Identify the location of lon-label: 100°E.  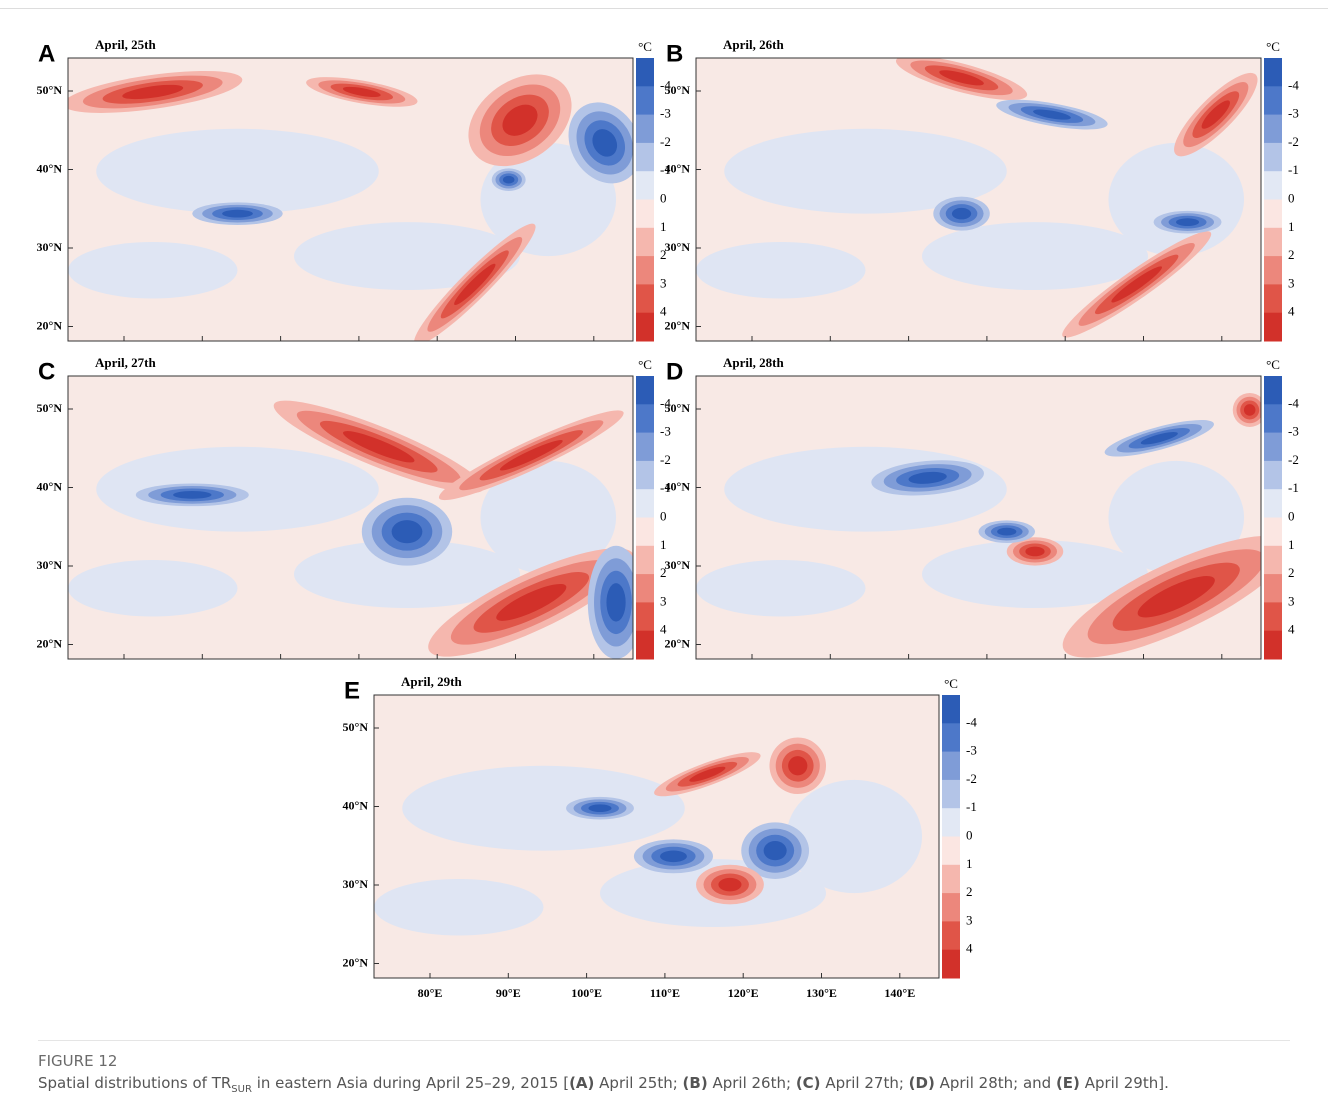
(586, 993).